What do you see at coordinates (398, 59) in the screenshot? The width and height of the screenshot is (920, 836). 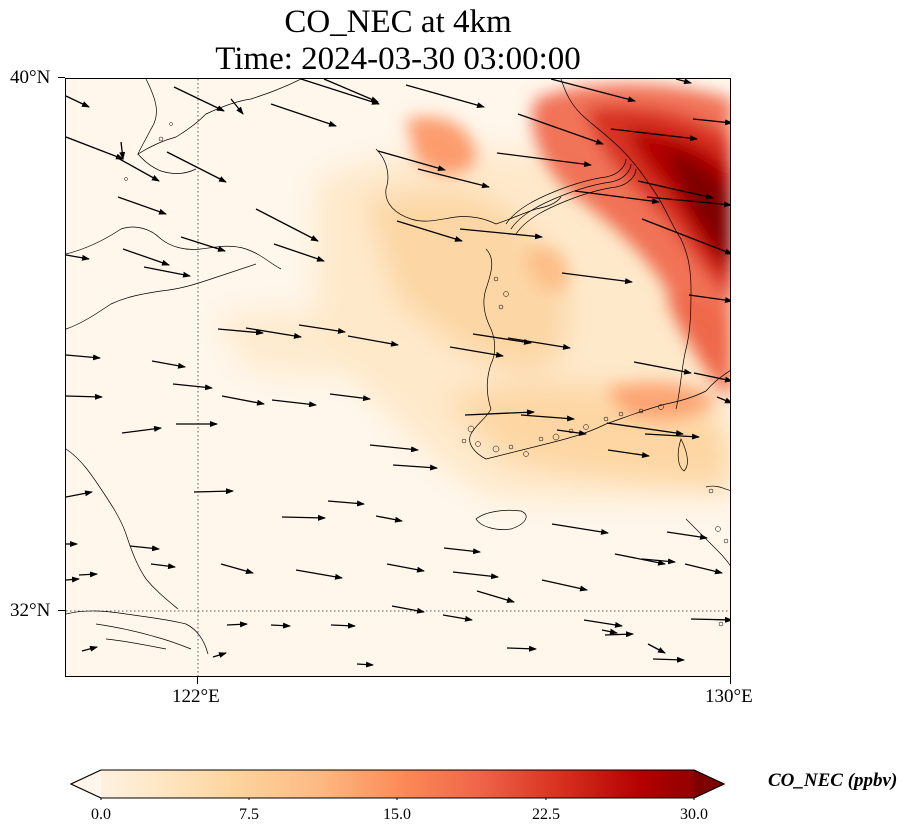 I see `chart-title-line-2: Time: 2024-03-30 03:00:00` at bounding box center [398, 59].